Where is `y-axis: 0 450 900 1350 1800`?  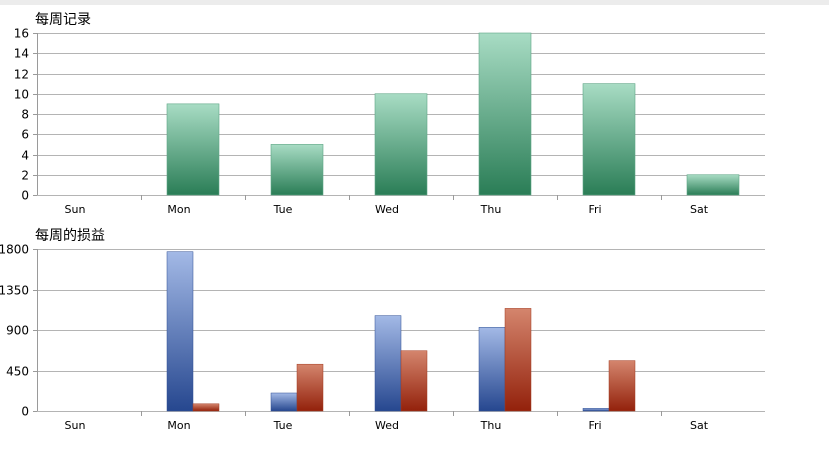
y-axis: 0 450 900 1350 1800 is located at coordinates (19, 331).